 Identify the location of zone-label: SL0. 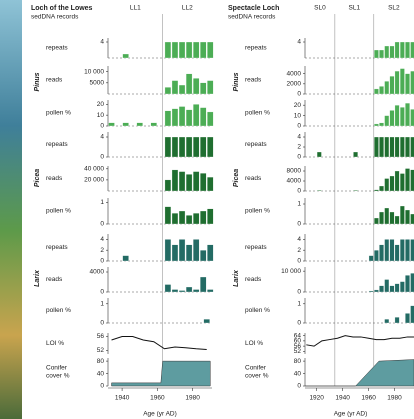
(320, 8).